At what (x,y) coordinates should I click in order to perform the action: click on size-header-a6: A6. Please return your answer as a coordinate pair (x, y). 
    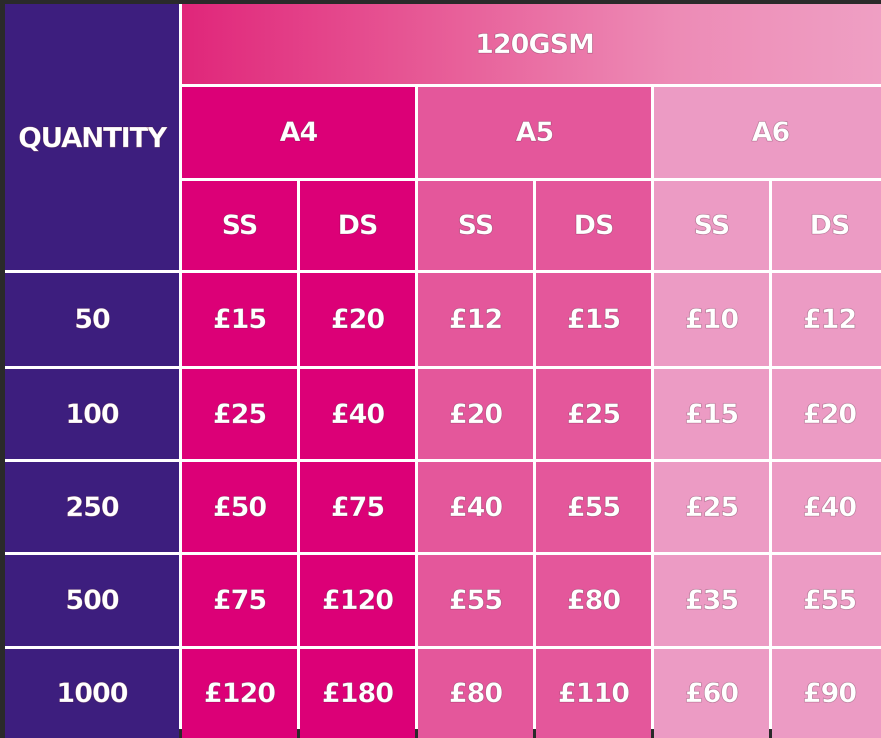
    Looking at the image, I should click on (767, 132).